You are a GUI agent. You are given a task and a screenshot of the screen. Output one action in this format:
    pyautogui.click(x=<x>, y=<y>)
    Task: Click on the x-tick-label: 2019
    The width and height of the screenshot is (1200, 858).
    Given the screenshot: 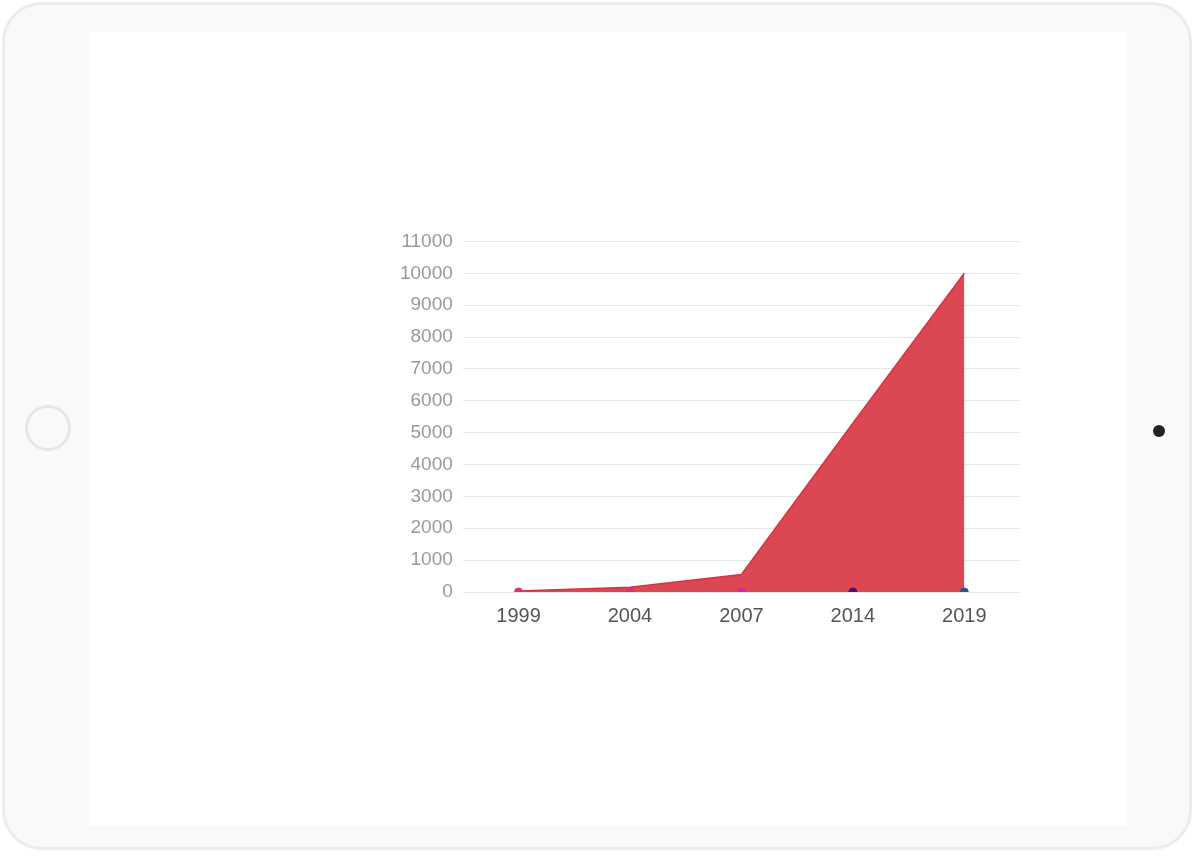 What is the action you would take?
    pyautogui.click(x=964, y=614)
    